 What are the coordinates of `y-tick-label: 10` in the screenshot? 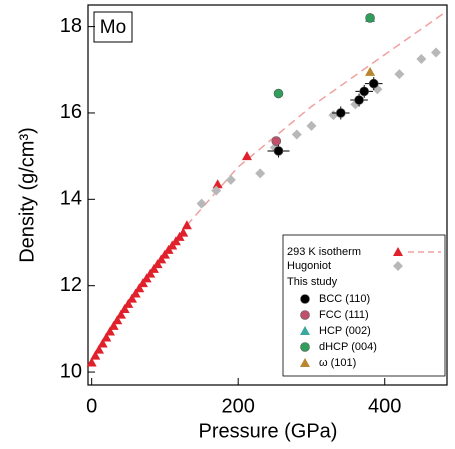 It's located at (71, 371).